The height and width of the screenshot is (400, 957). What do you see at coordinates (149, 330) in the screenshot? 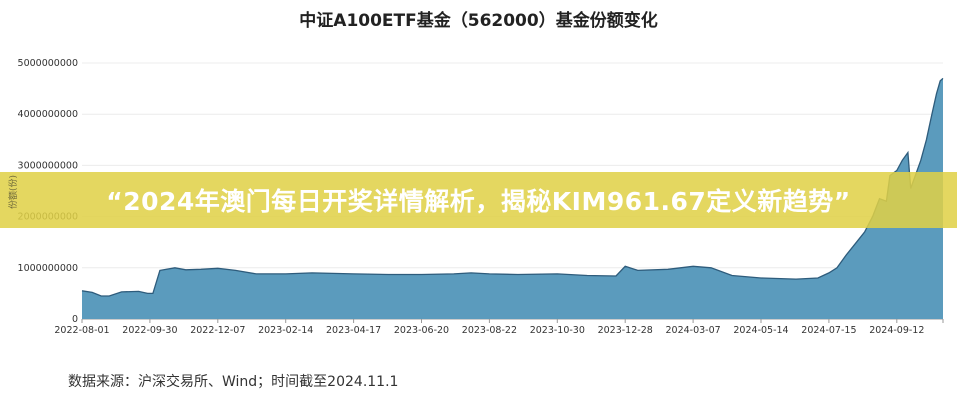
I see `x-tick-label: 2022-09-30` at bounding box center [149, 330].